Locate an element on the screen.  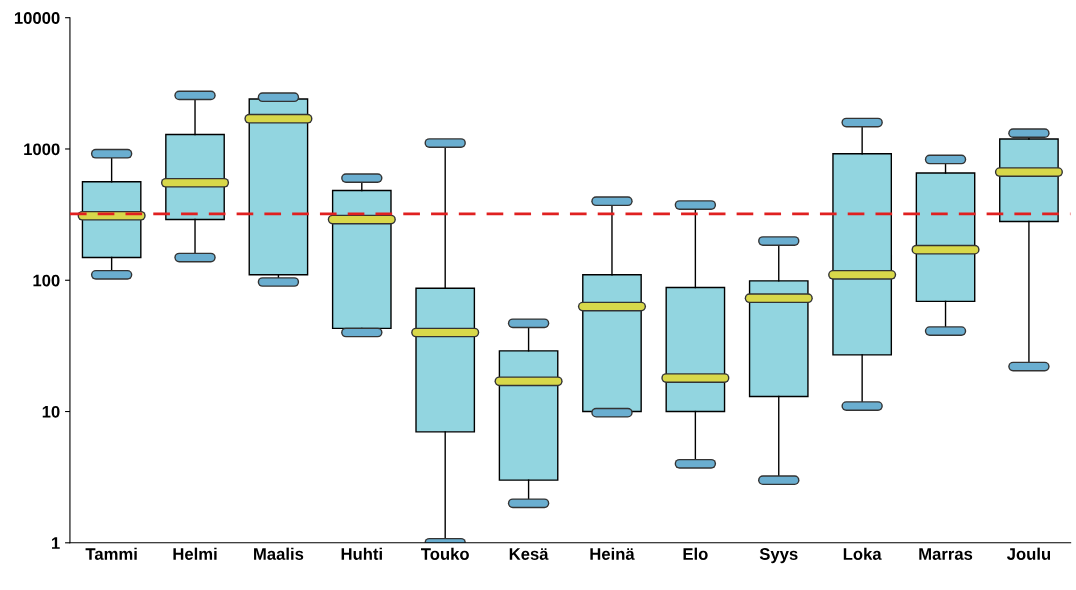
x-tick-label: Touko is located at coordinates (445, 553).